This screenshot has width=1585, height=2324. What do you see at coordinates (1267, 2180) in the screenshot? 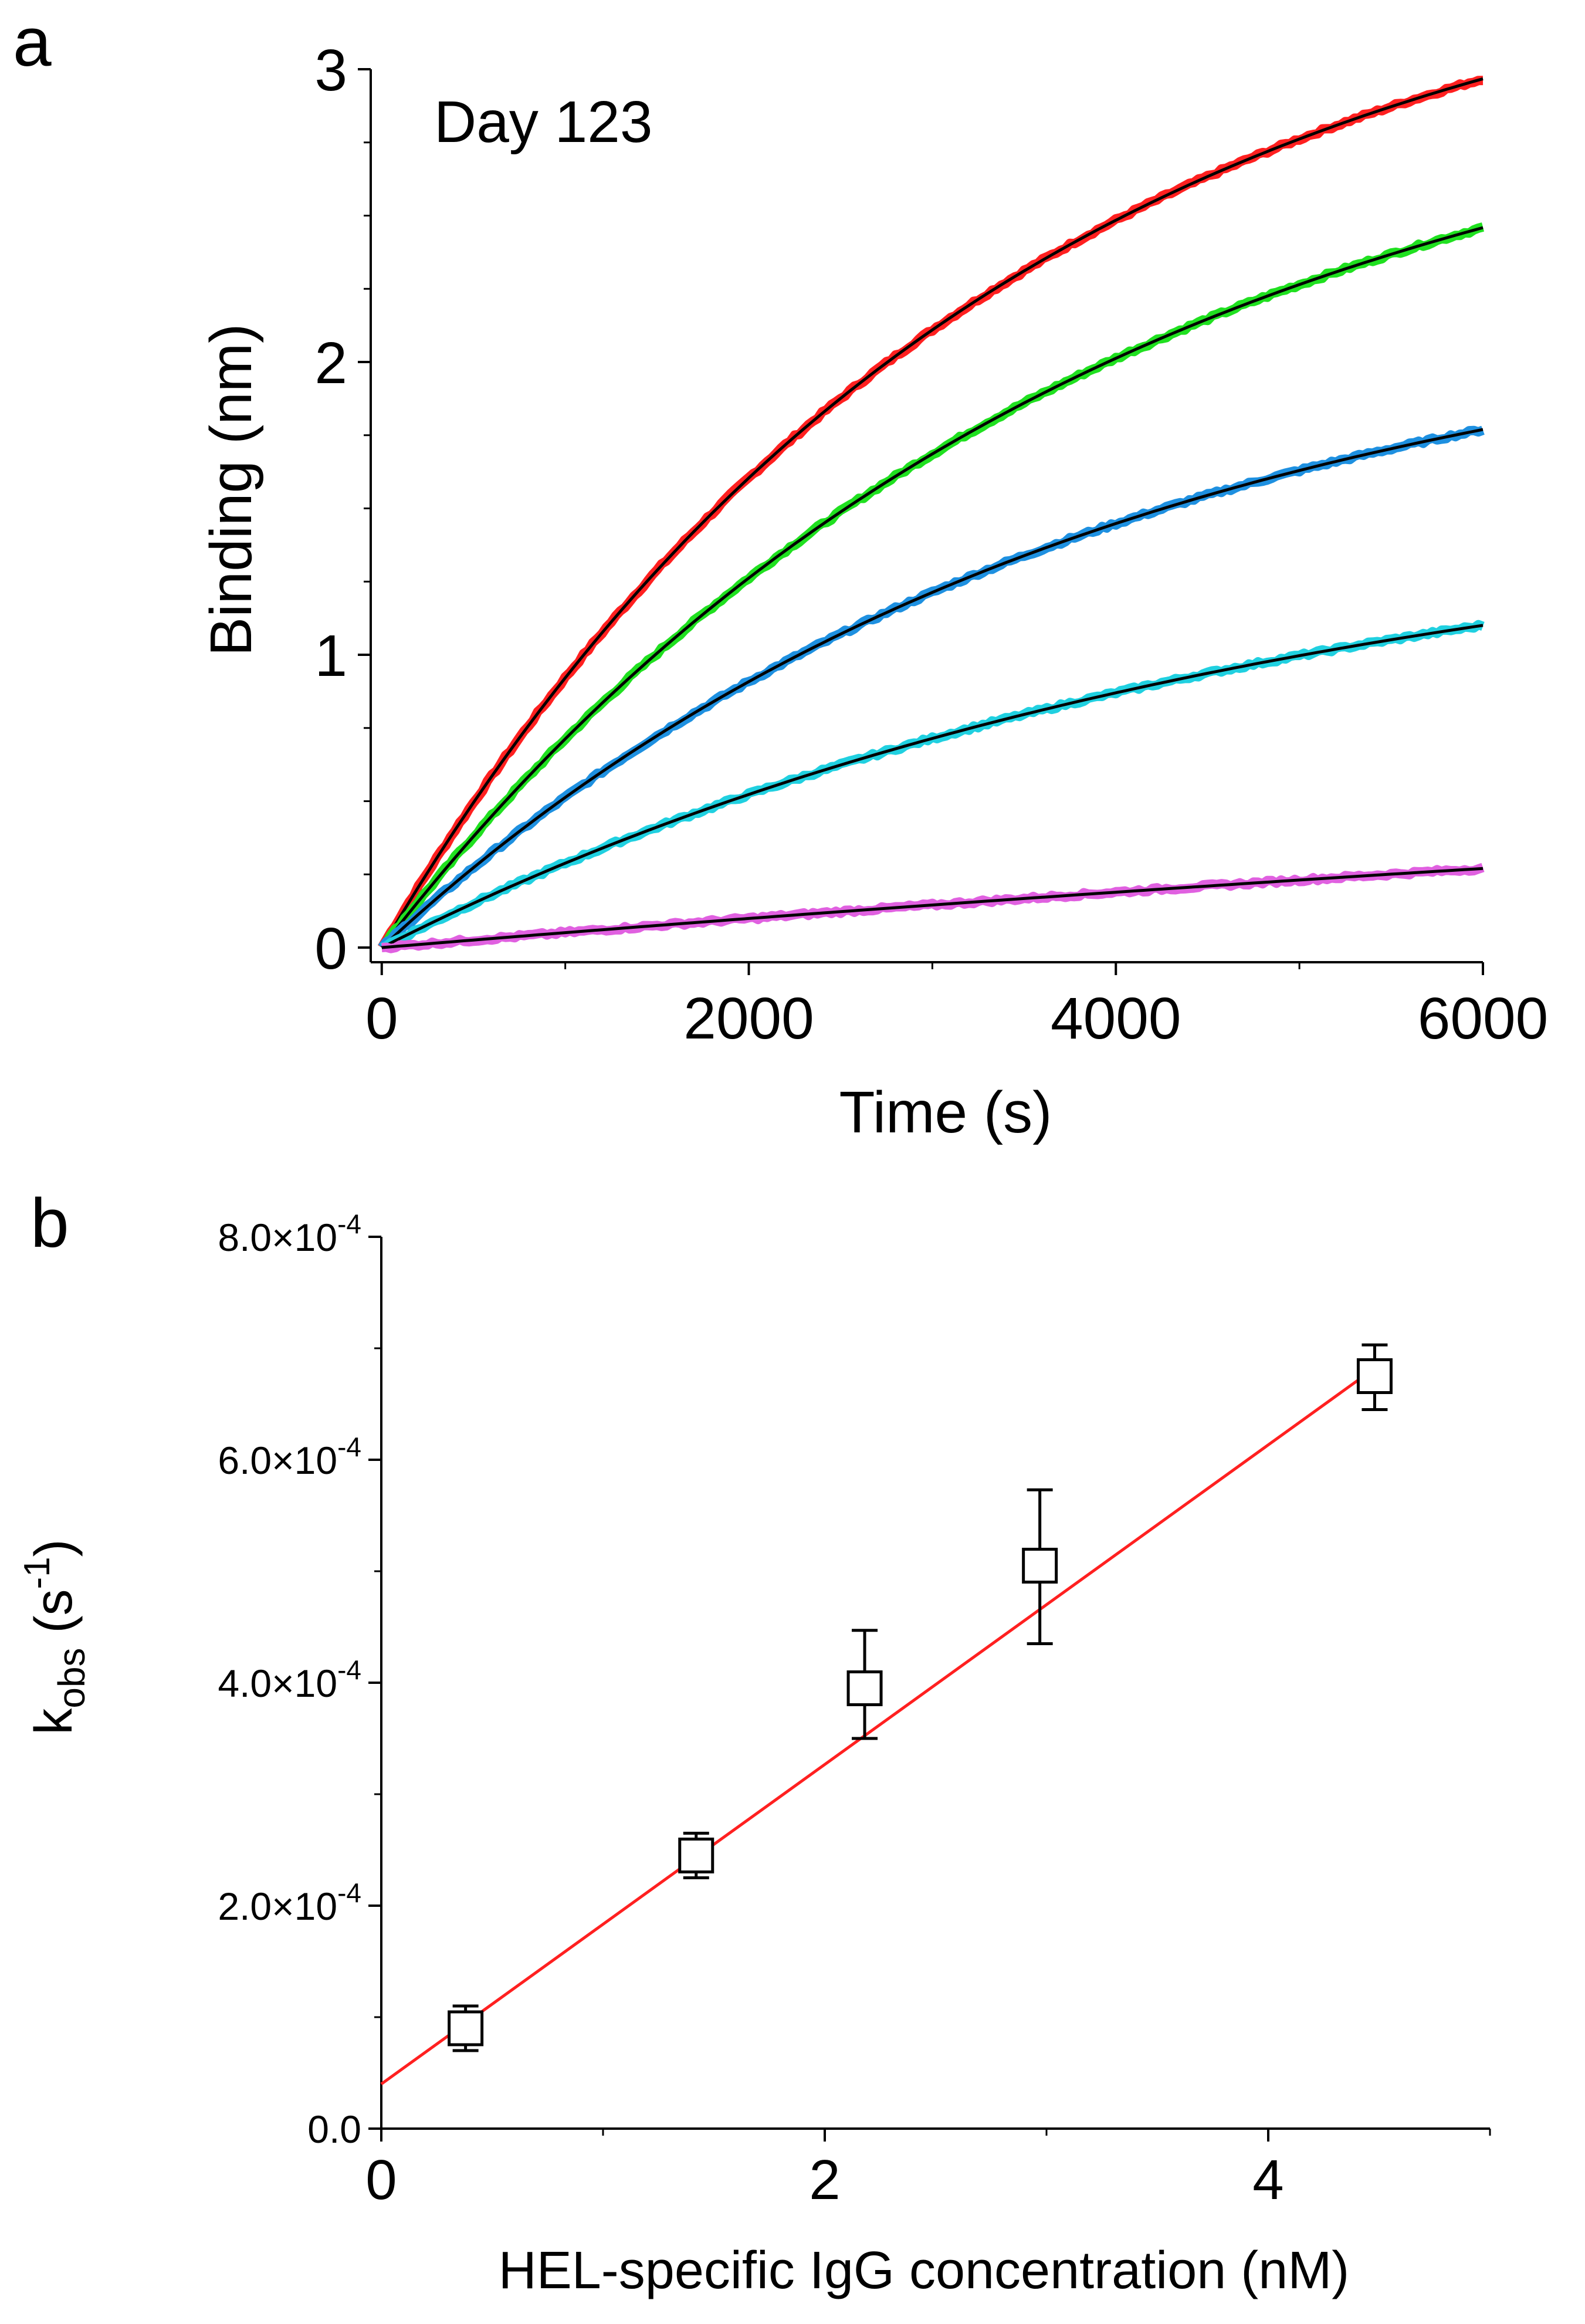
I see `panel-b-x-tick-label: 4` at bounding box center [1267, 2180].